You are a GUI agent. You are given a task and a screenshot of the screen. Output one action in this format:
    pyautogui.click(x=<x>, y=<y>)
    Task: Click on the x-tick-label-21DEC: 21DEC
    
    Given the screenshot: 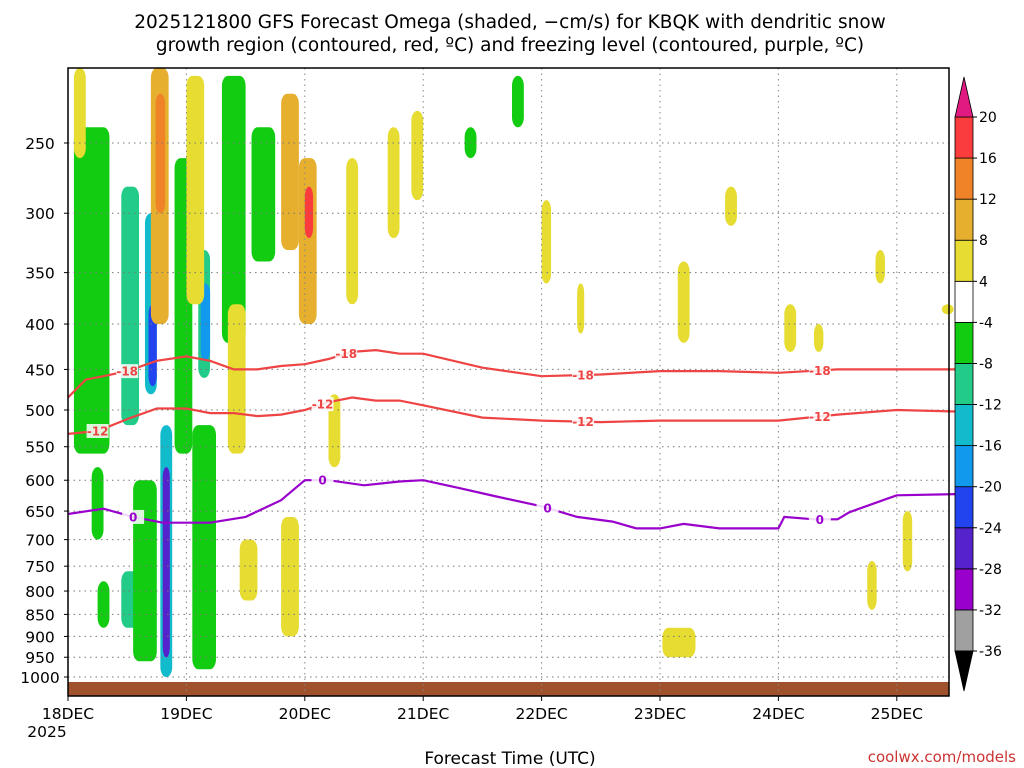 What is the action you would take?
    pyautogui.click(x=423, y=714)
    